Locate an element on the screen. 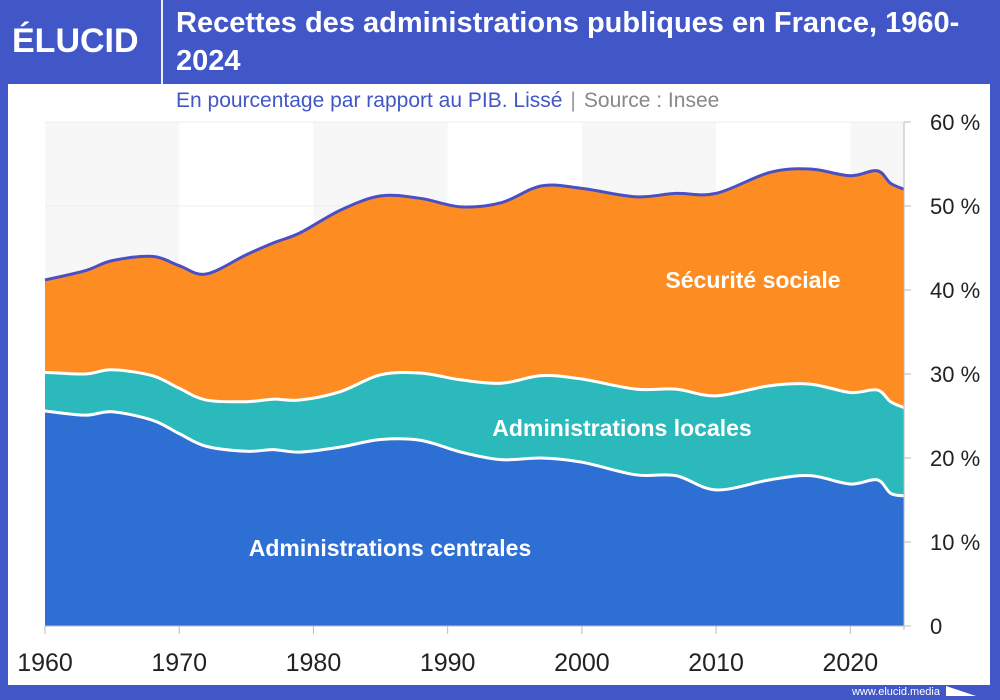 Image resolution: width=1000 pixels, height=700 pixels. total-line is located at coordinates (474, 224).